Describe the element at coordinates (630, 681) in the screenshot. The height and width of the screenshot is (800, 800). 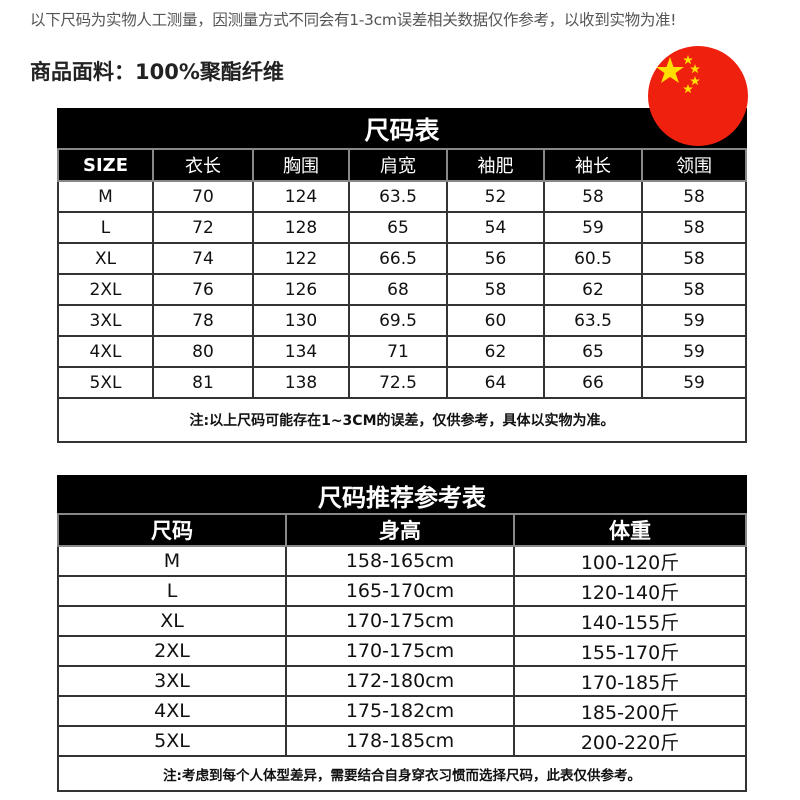
I see `table-cell: 170-185斤` at that location.